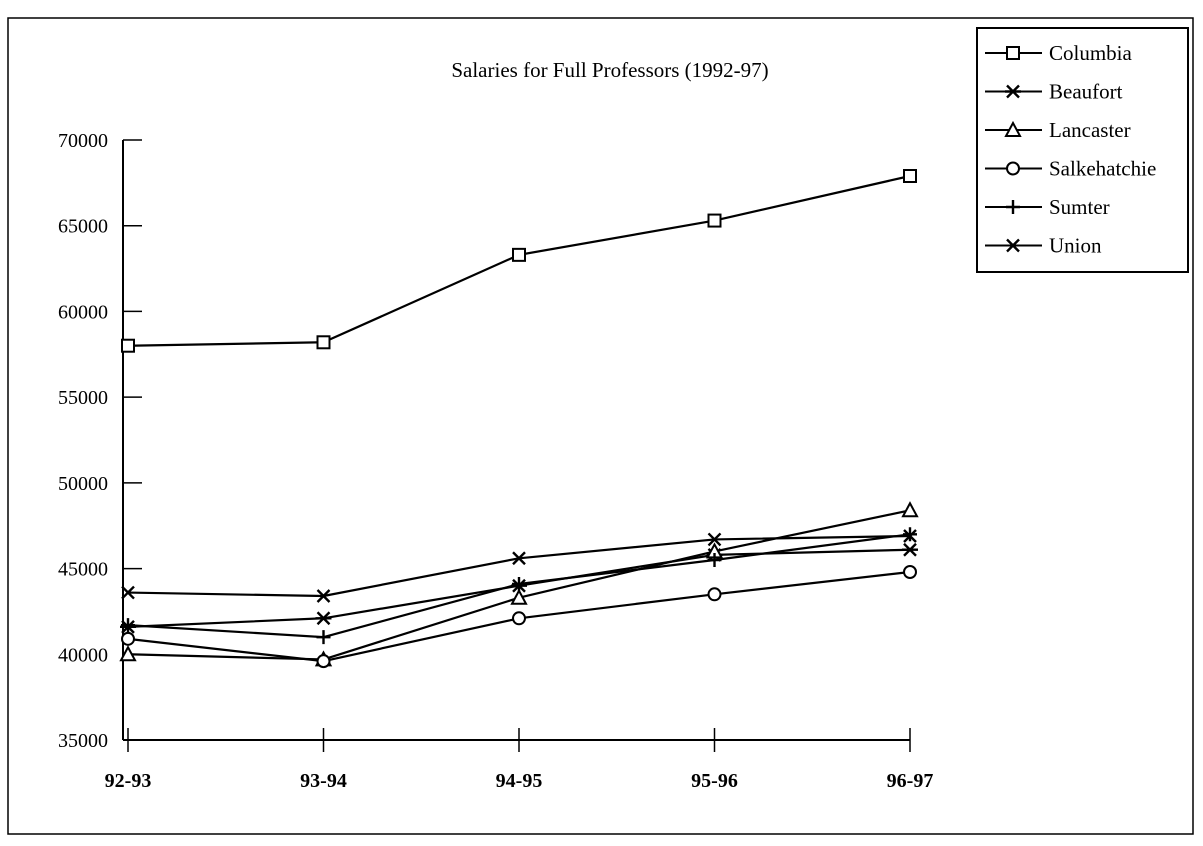 Image resolution: width=1203 pixels, height=846 pixels. Describe the element at coordinates (1079, 207) in the screenshot. I see `legend-label-sumter: Sumter` at that location.